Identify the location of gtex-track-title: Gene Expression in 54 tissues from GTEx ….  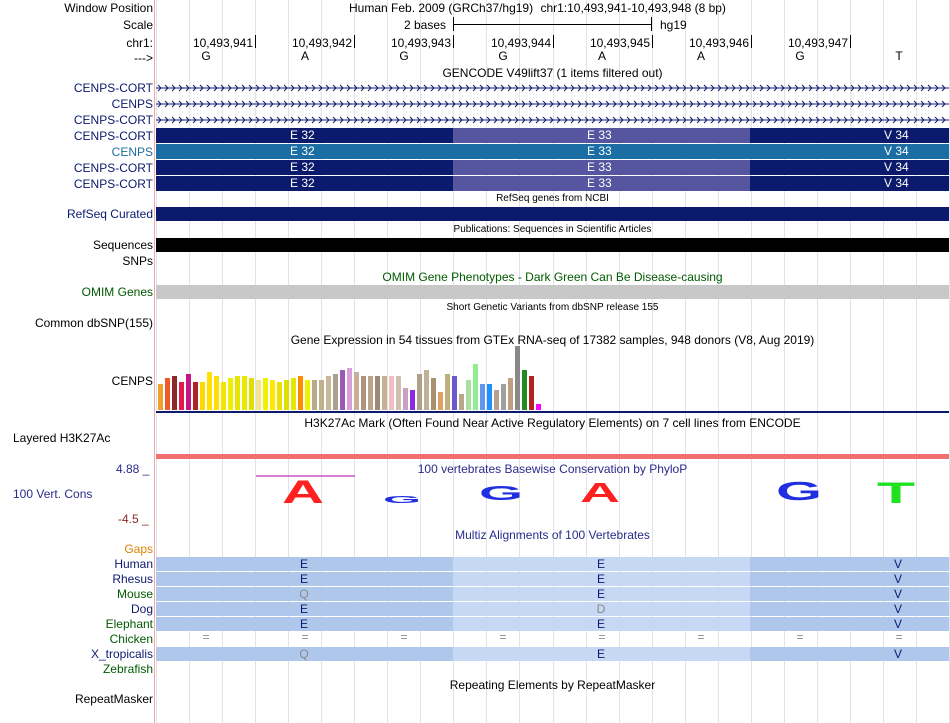
(552, 340).